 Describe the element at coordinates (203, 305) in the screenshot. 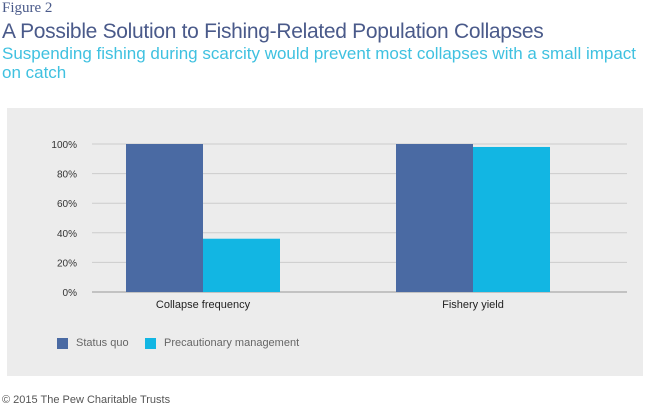

I see `x-tick-label: Collapse frequency` at that location.